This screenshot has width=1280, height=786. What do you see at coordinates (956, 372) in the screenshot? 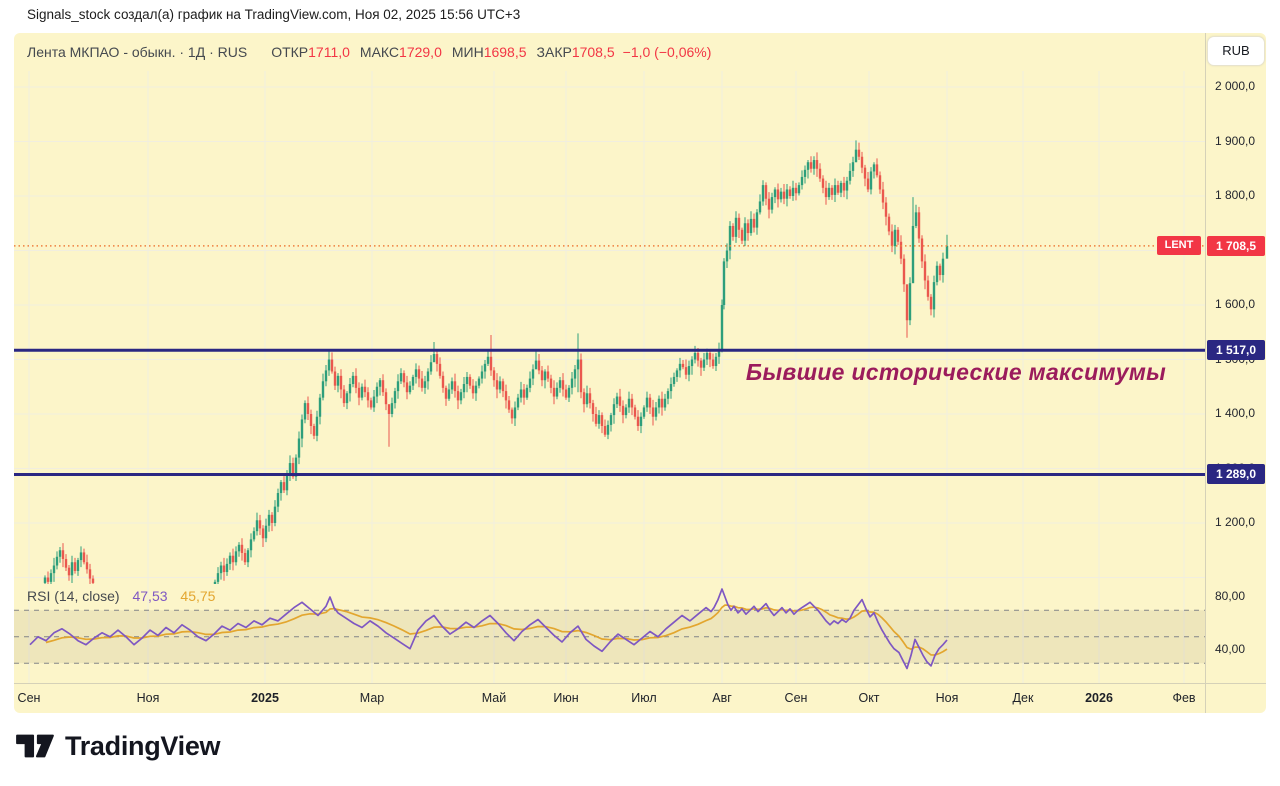
I see `chart-annotation: Бывшие исторические максимумы` at bounding box center [956, 372].